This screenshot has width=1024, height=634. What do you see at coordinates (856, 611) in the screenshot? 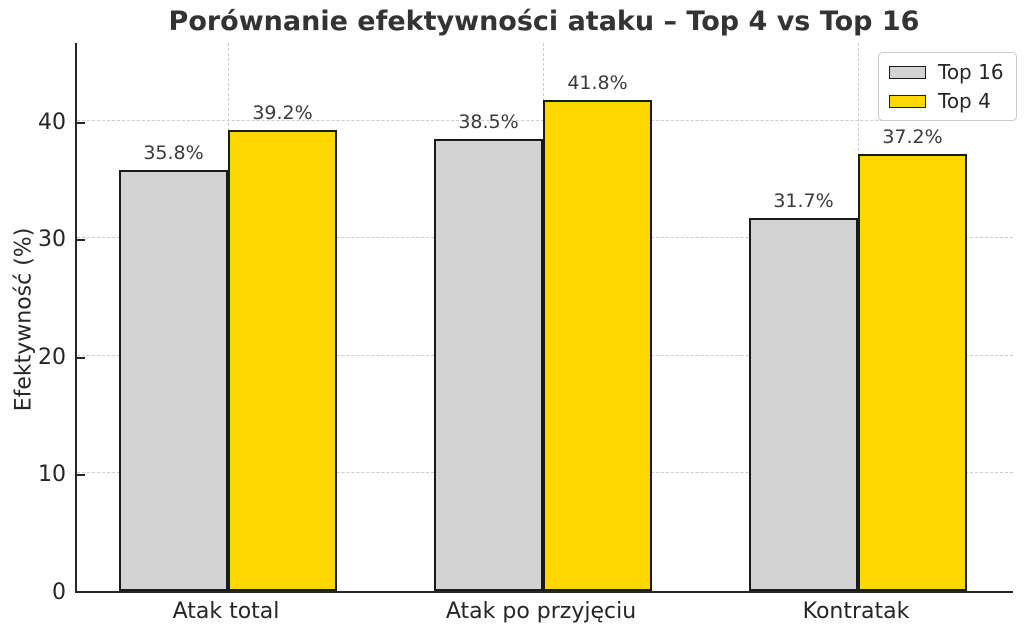
I see `x-tick-label: Kontratak` at bounding box center [856, 611].